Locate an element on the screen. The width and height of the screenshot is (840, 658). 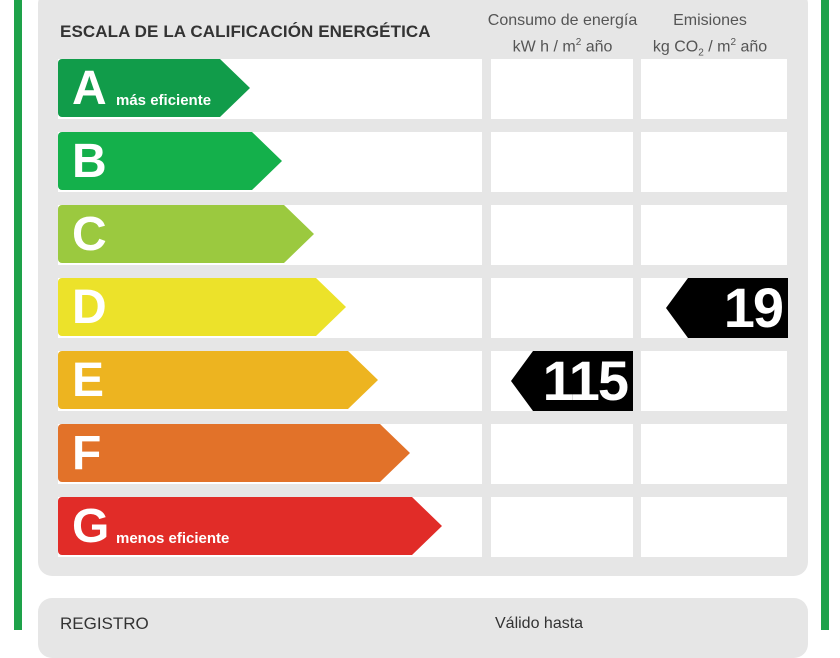
registro-label: REGISTRO is located at coordinates (104, 623).